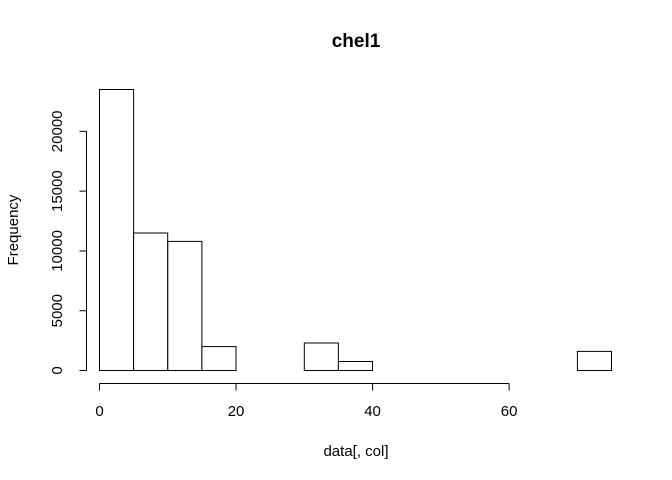 The width and height of the screenshot is (672, 480). Describe the element at coordinates (509, 411) in the screenshot. I see `x-tick-label: 60` at that location.